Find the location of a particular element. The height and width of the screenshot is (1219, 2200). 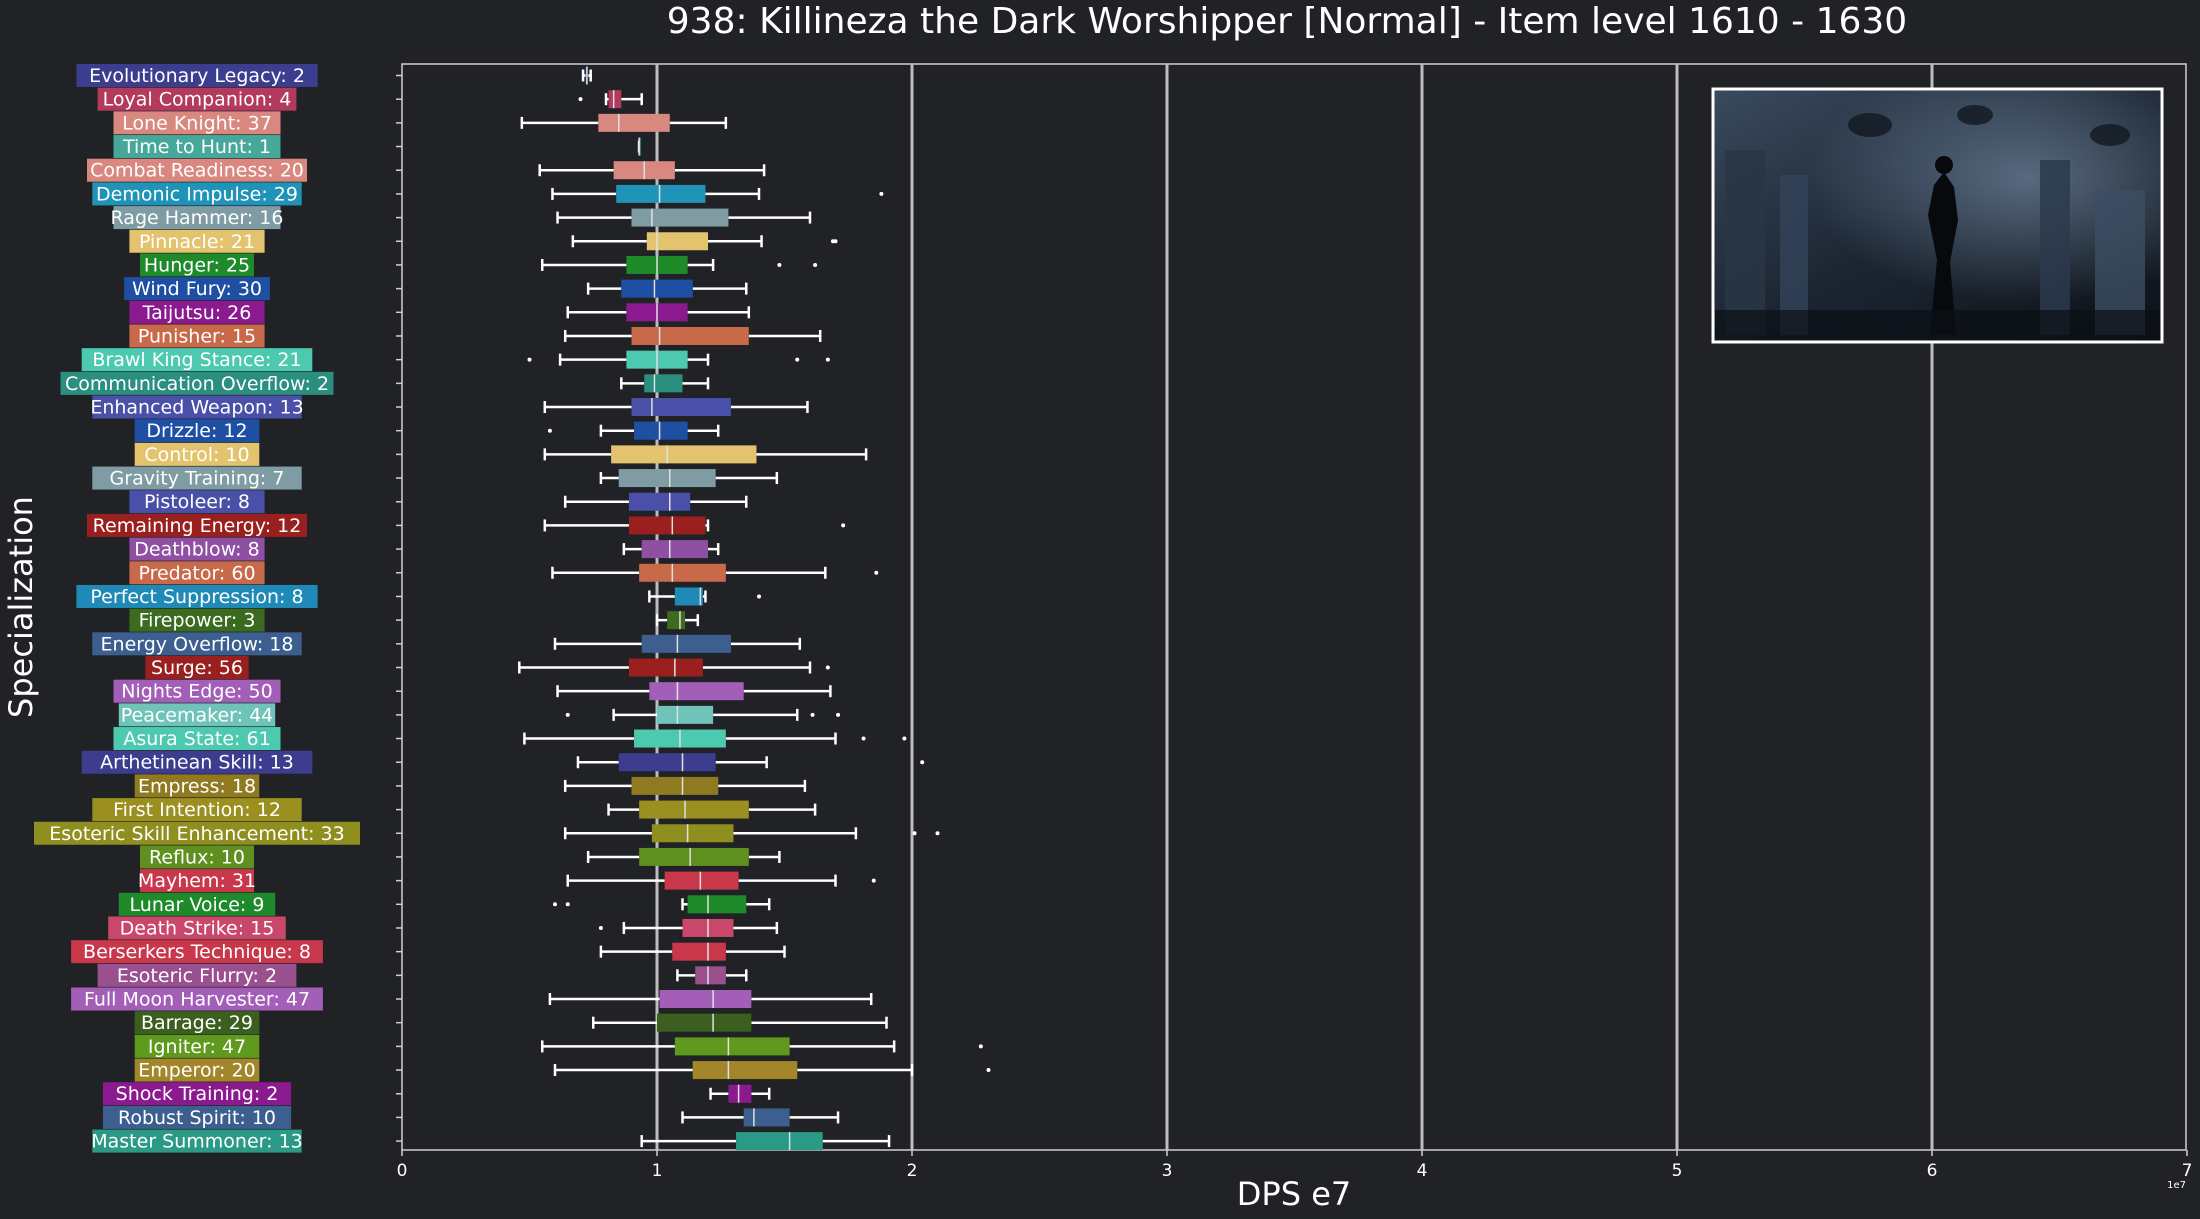

spec-label: Brawl King Stance: 21 is located at coordinates (196, 360).